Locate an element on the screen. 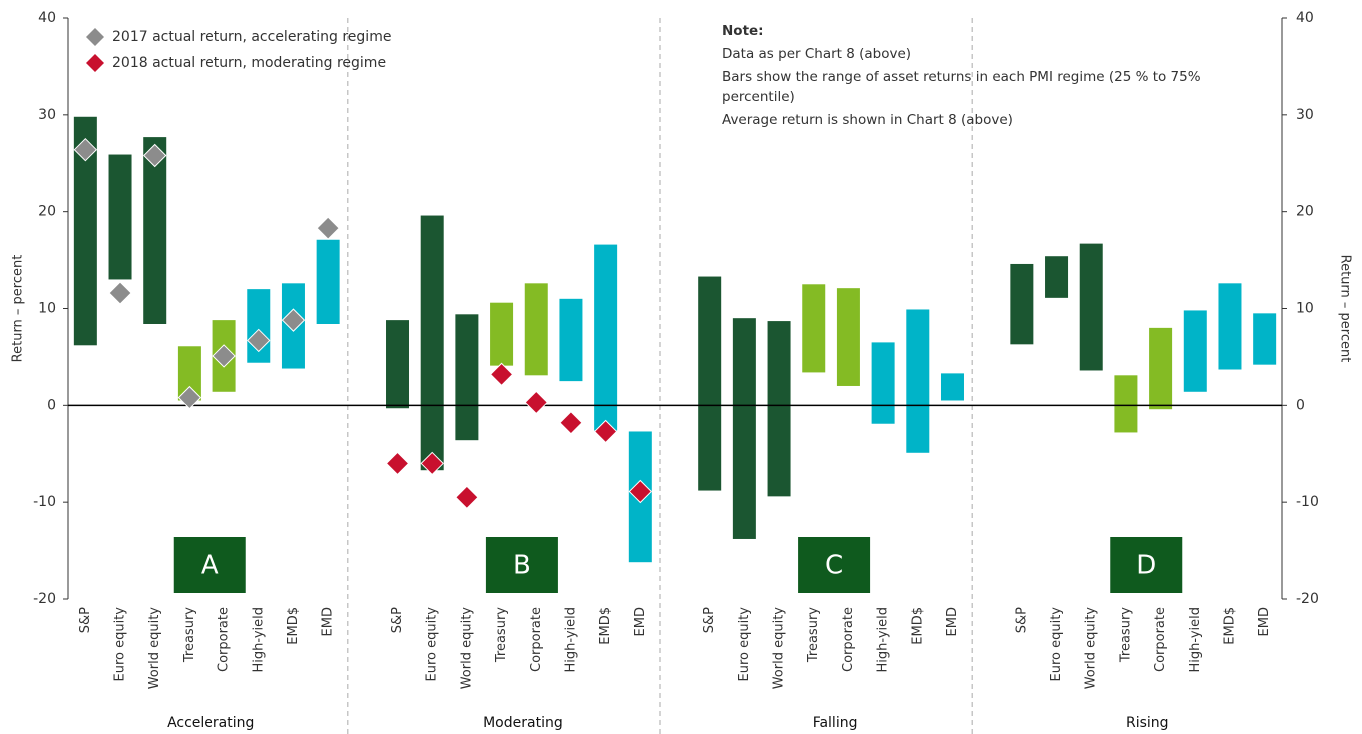  group-label: C is located at coordinates (834, 566).